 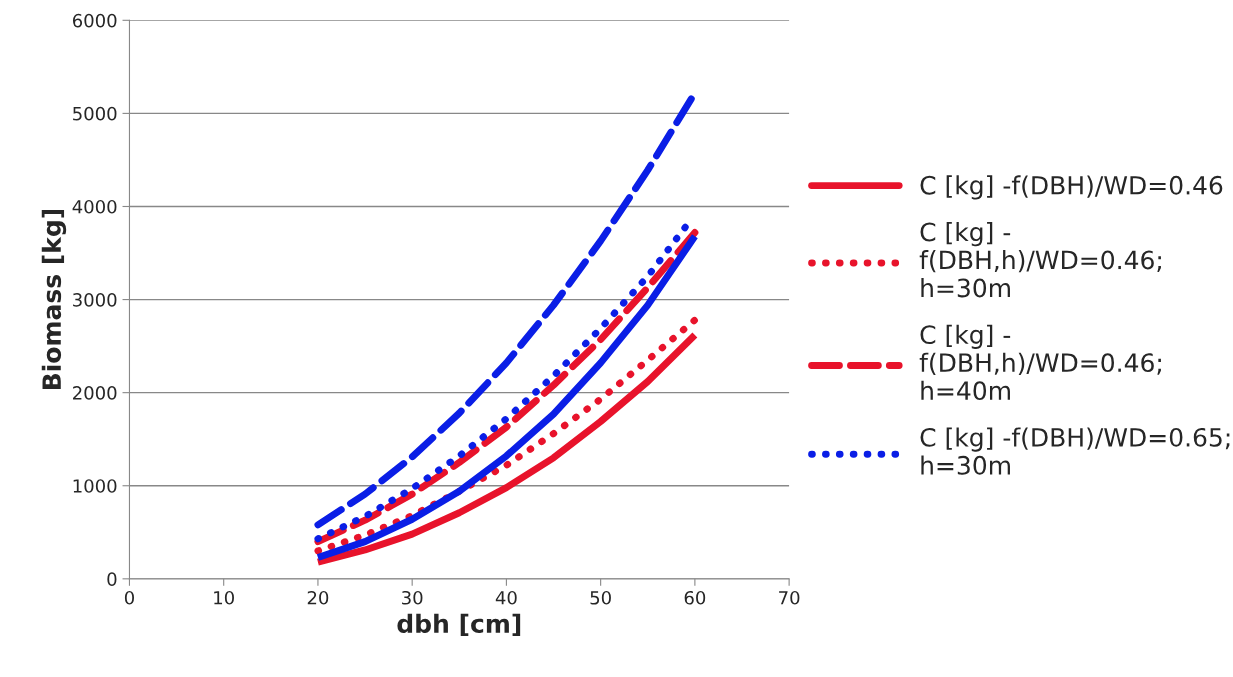 What do you see at coordinates (129, 597) in the screenshot?
I see `x-tick-label: 0` at bounding box center [129, 597].